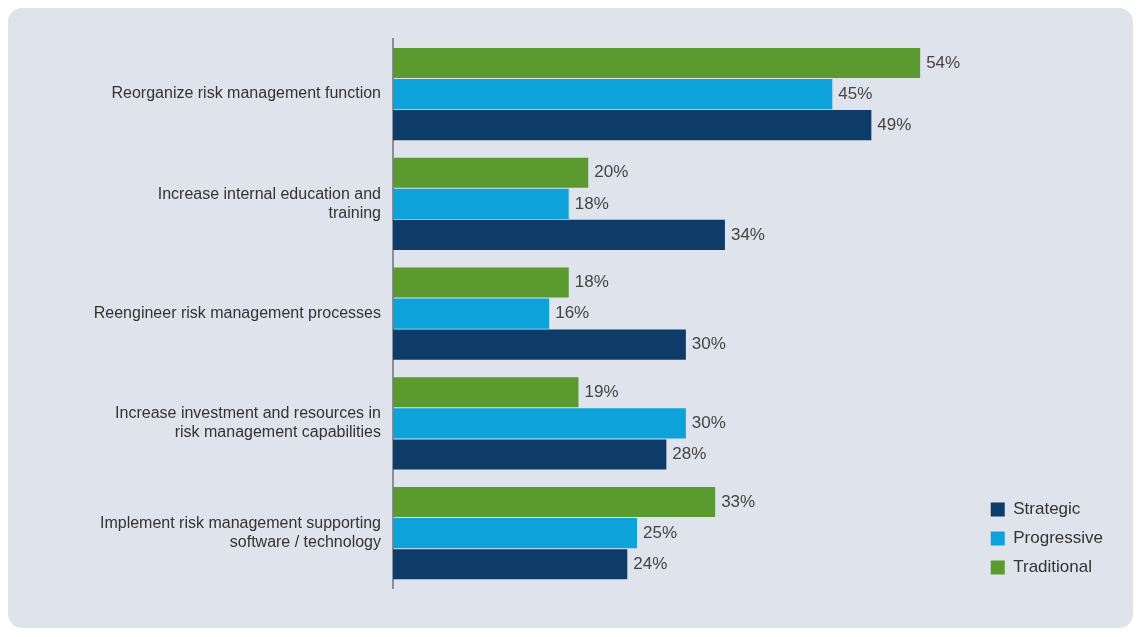 The width and height of the screenshot is (1141, 637). I want to click on data-label: 45%, so click(855, 93).